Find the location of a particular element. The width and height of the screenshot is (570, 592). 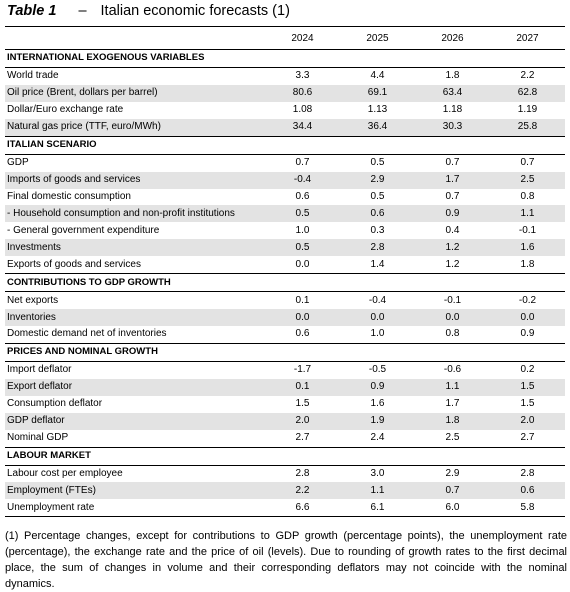

value-cell: -0.6 is located at coordinates (452, 370).